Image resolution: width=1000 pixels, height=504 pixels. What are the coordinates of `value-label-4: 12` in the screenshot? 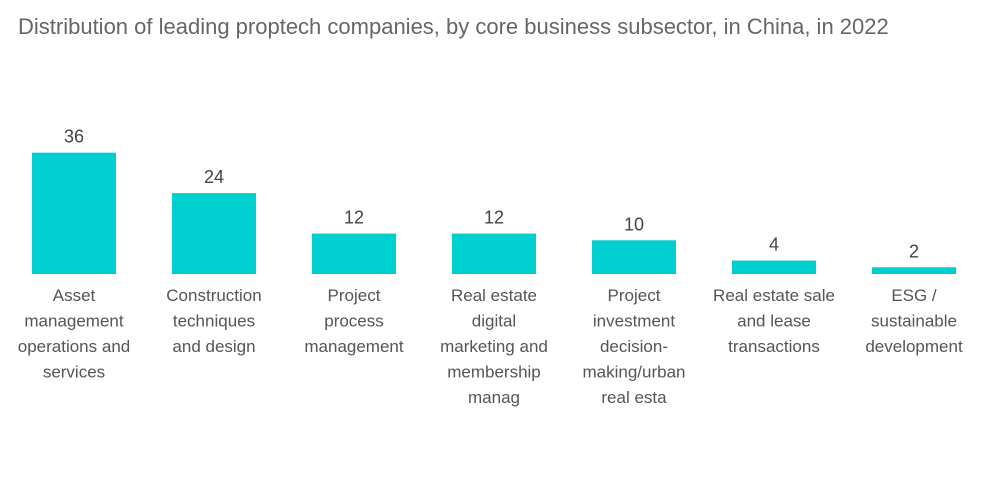 It's located at (494, 218).